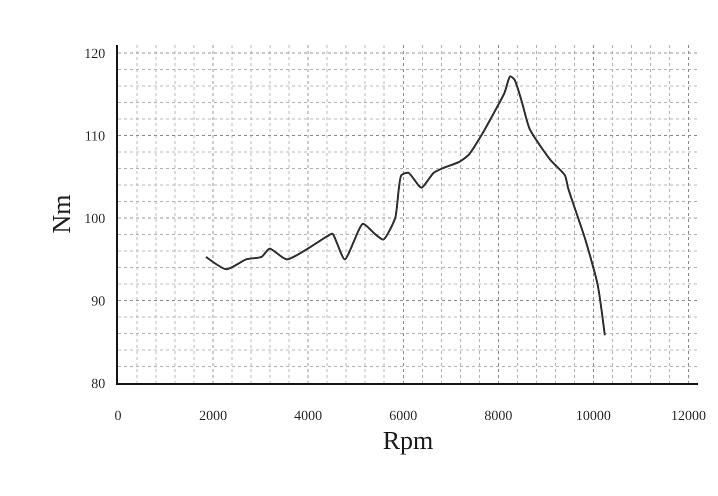 Image resolution: width=718 pixels, height=496 pixels. Describe the element at coordinates (408, 440) in the screenshot. I see `x-axis-title: Rpm` at that location.